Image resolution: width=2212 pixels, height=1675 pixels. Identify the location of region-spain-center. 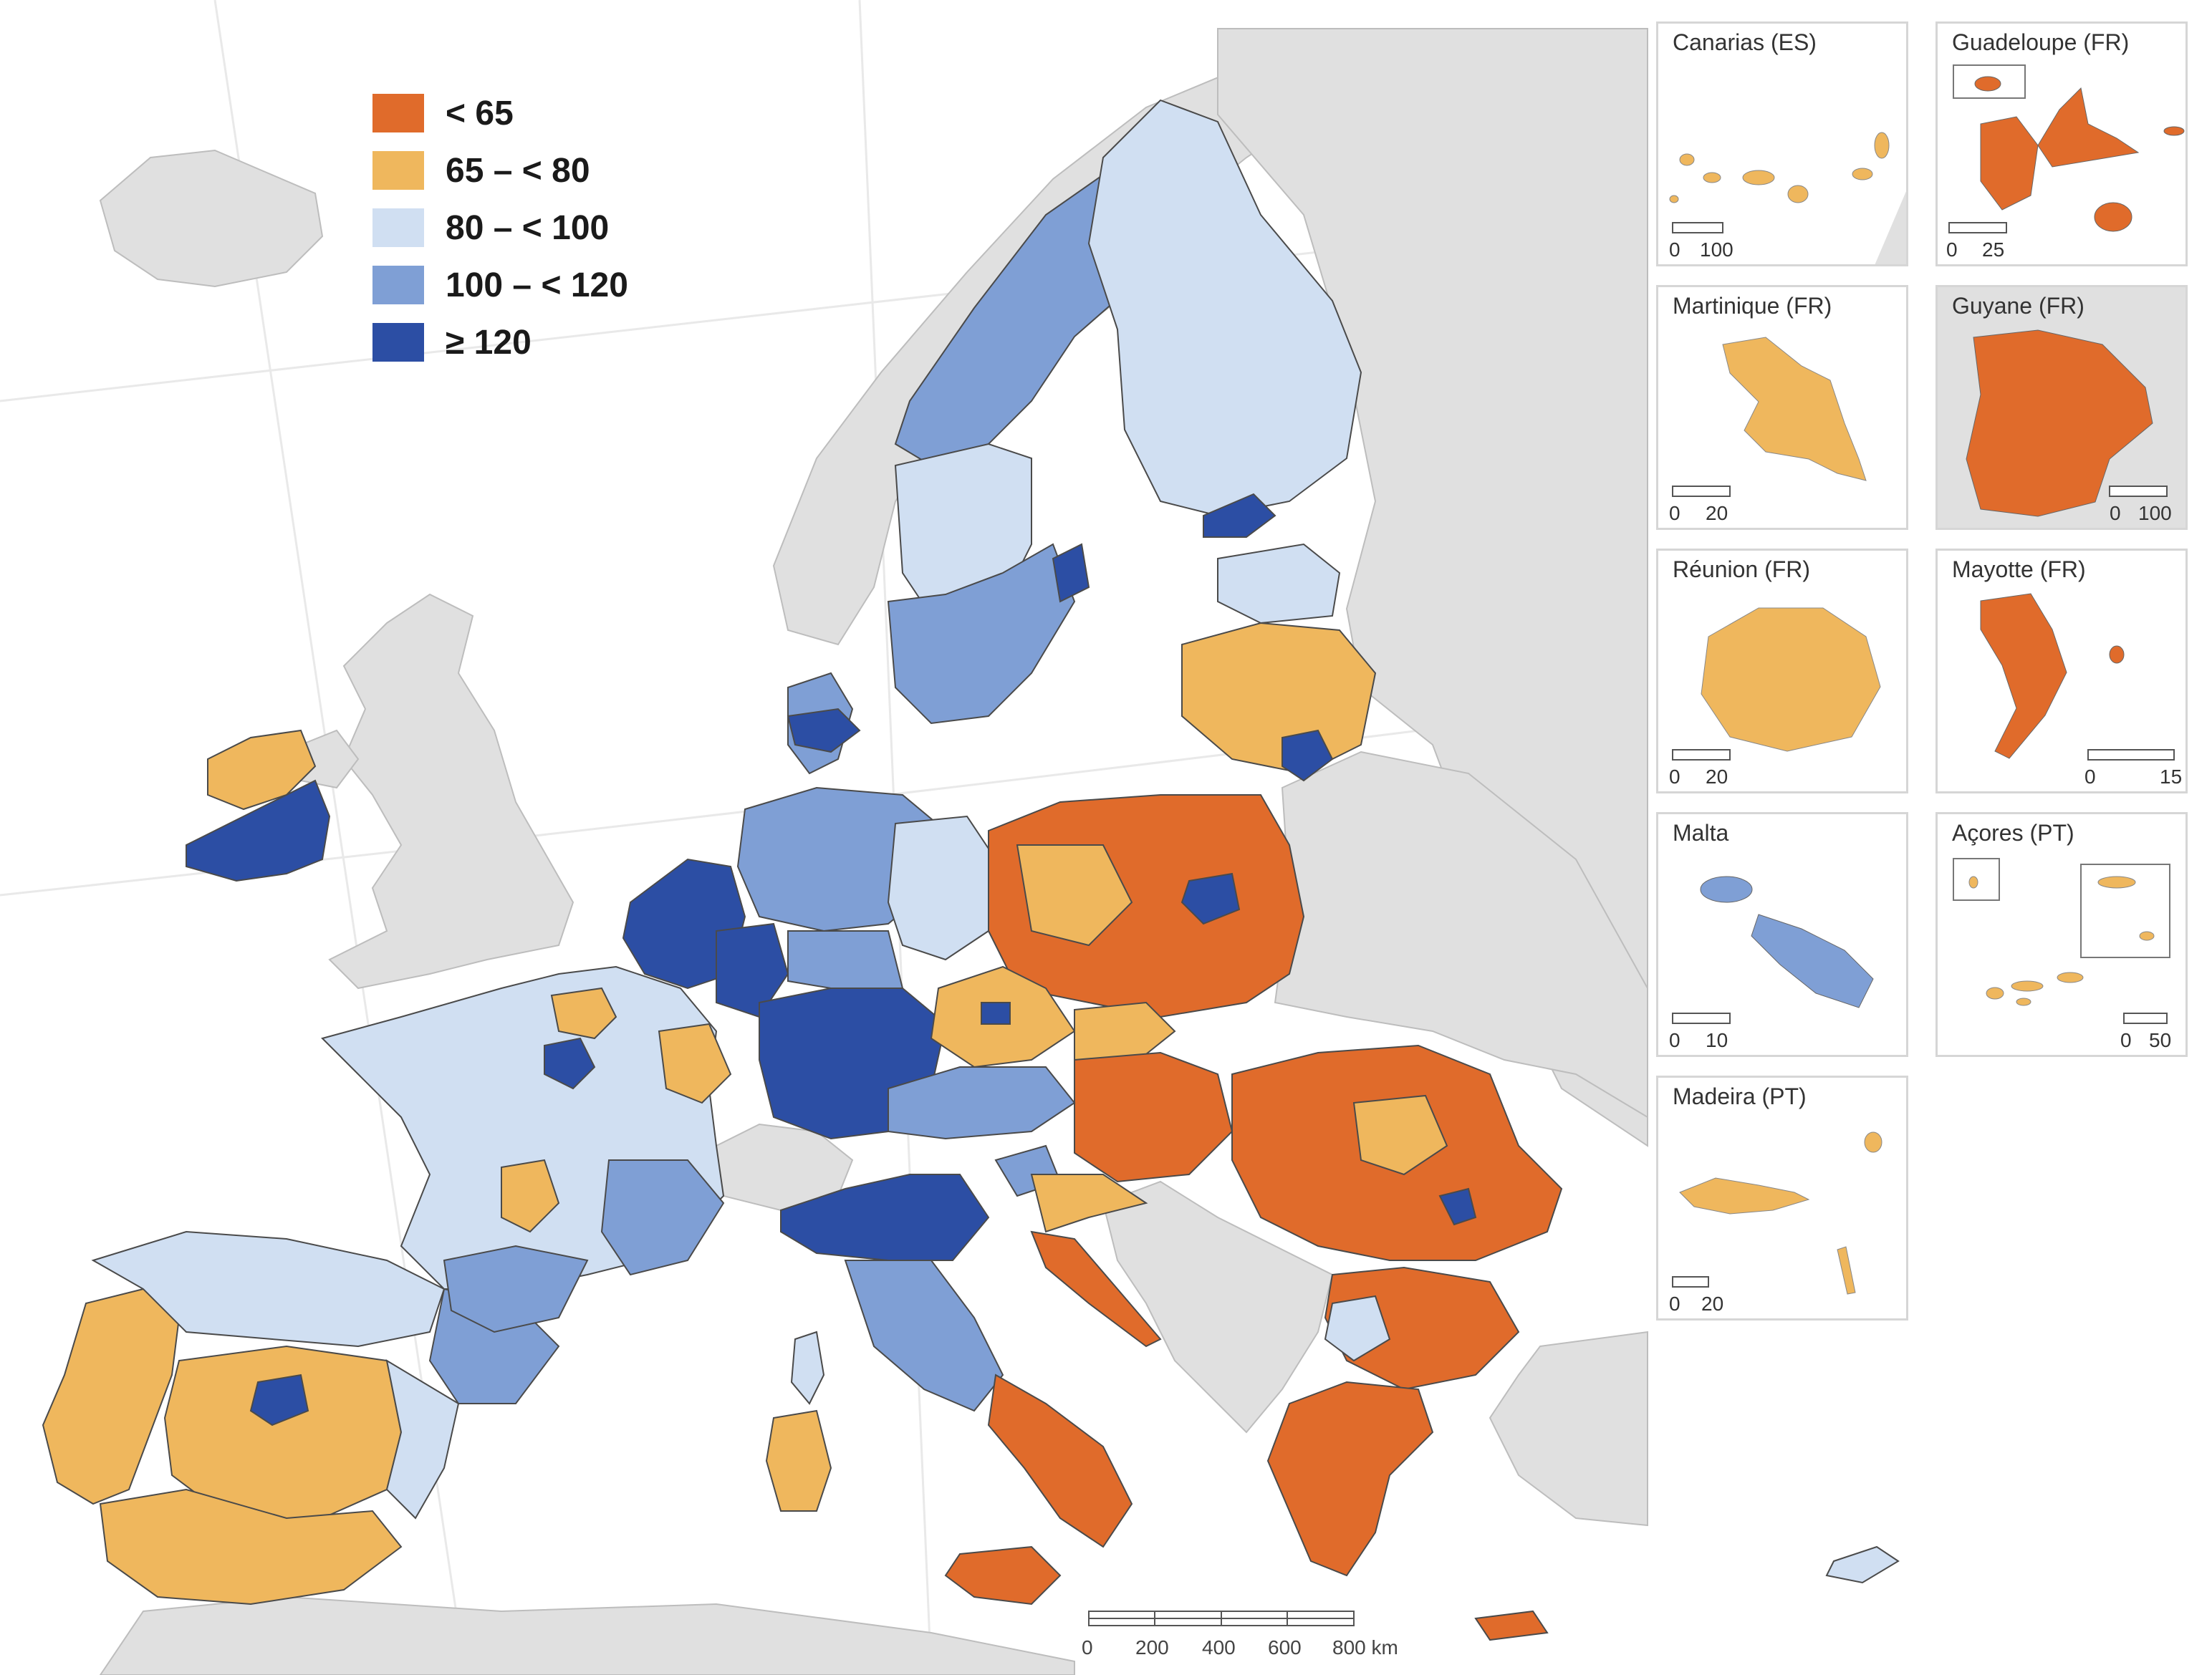
(283, 1432).